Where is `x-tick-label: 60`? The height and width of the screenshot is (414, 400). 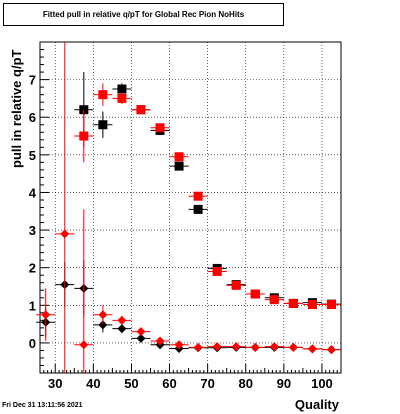
x-tick-label: 60 is located at coordinates (169, 383).